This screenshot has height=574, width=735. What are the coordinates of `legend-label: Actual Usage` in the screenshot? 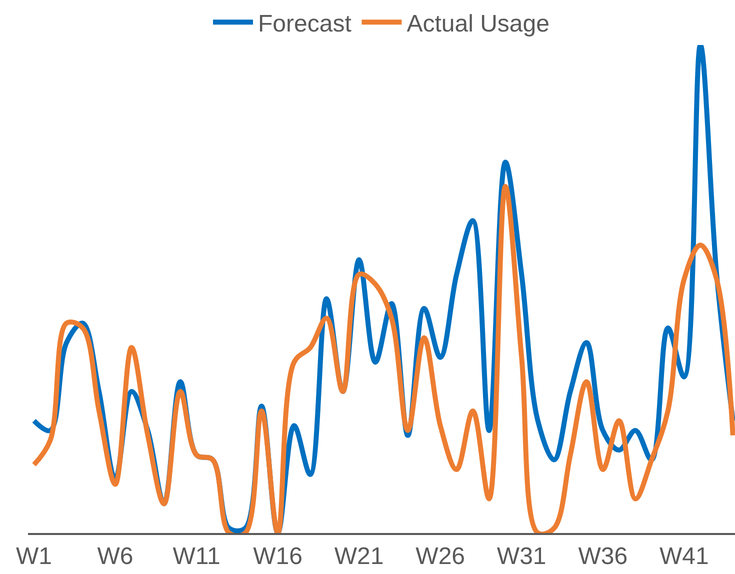 It's located at (478, 24).